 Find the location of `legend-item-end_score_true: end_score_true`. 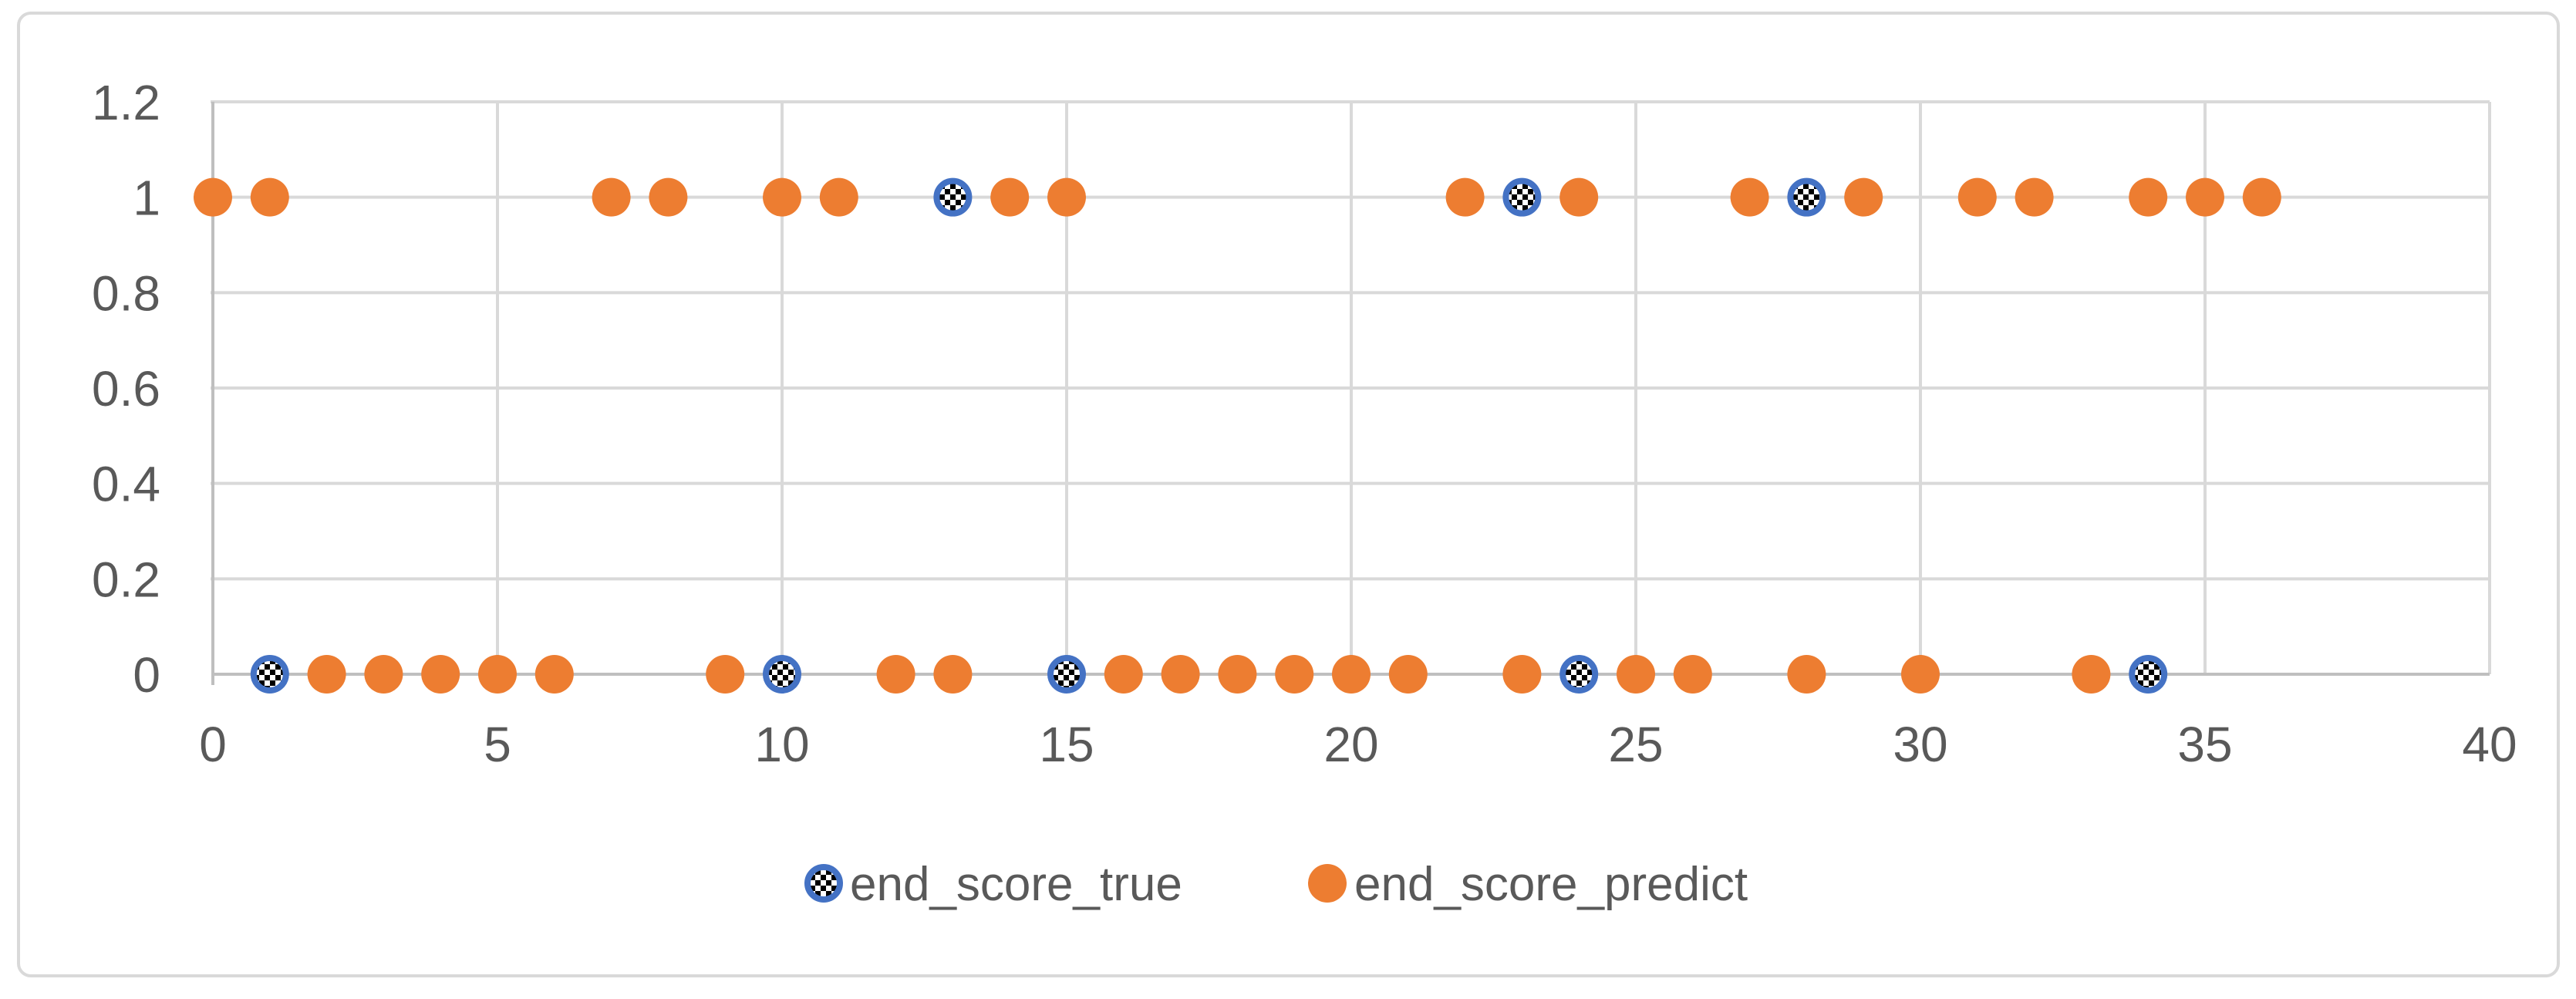

legend-item-end_score_true: end_score_true is located at coordinates (993, 885).